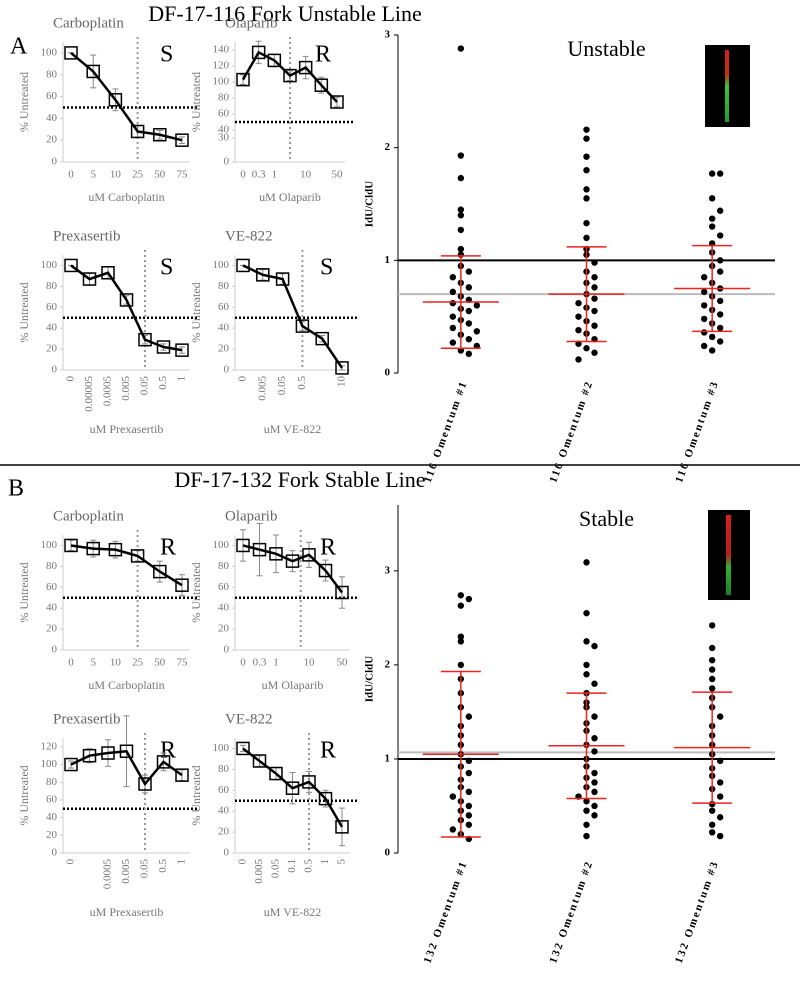 This screenshot has height=988, width=800. I want to click on x-tick-label: 0.0005, so click(108, 391).